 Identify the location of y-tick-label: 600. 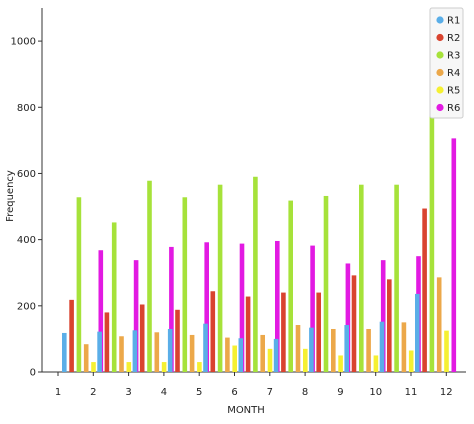
(26, 174).